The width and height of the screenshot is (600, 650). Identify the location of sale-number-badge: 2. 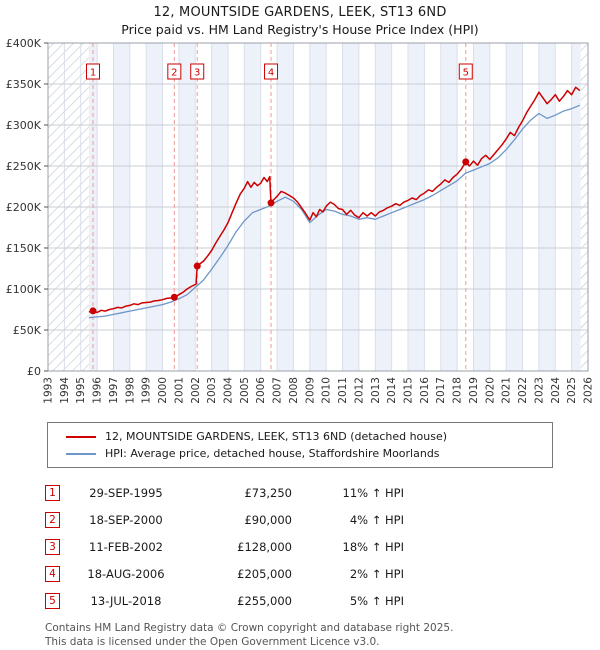
(52, 519).